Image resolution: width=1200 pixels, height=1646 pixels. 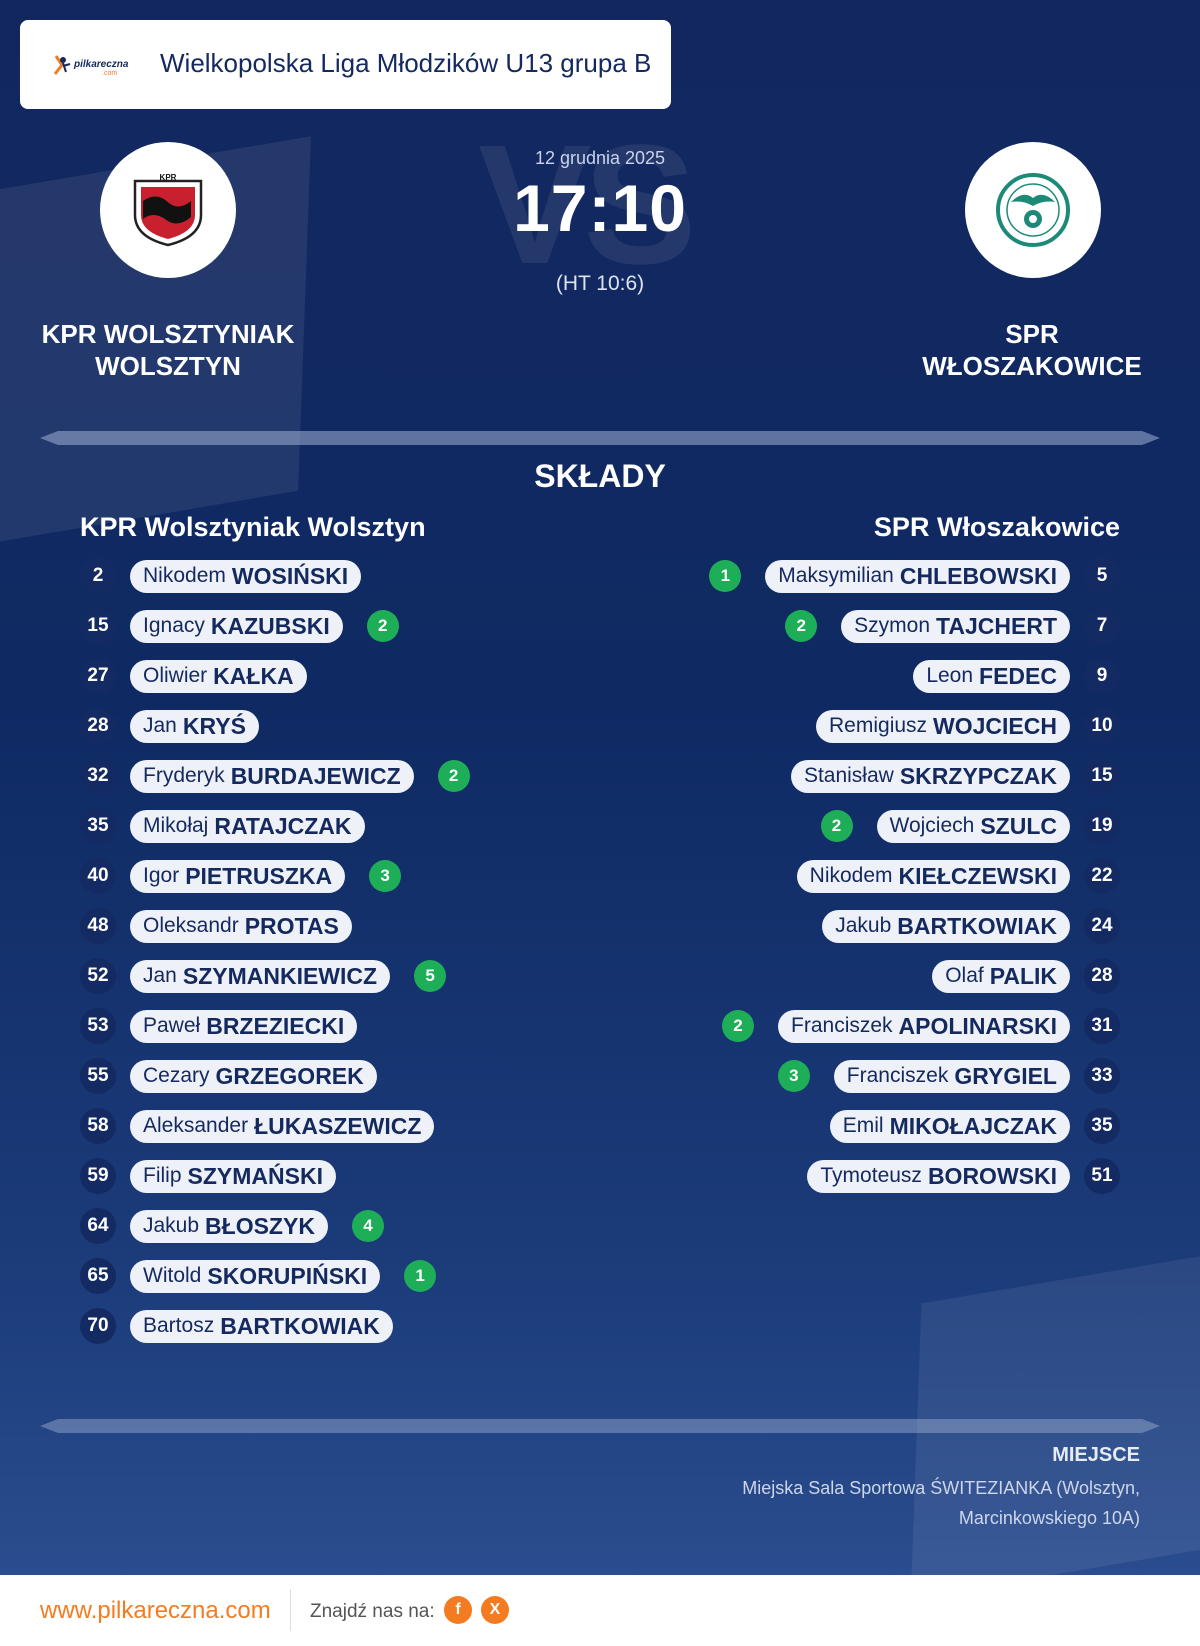 I want to click on player-last-name: FEDEC, so click(x=1018, y=675).